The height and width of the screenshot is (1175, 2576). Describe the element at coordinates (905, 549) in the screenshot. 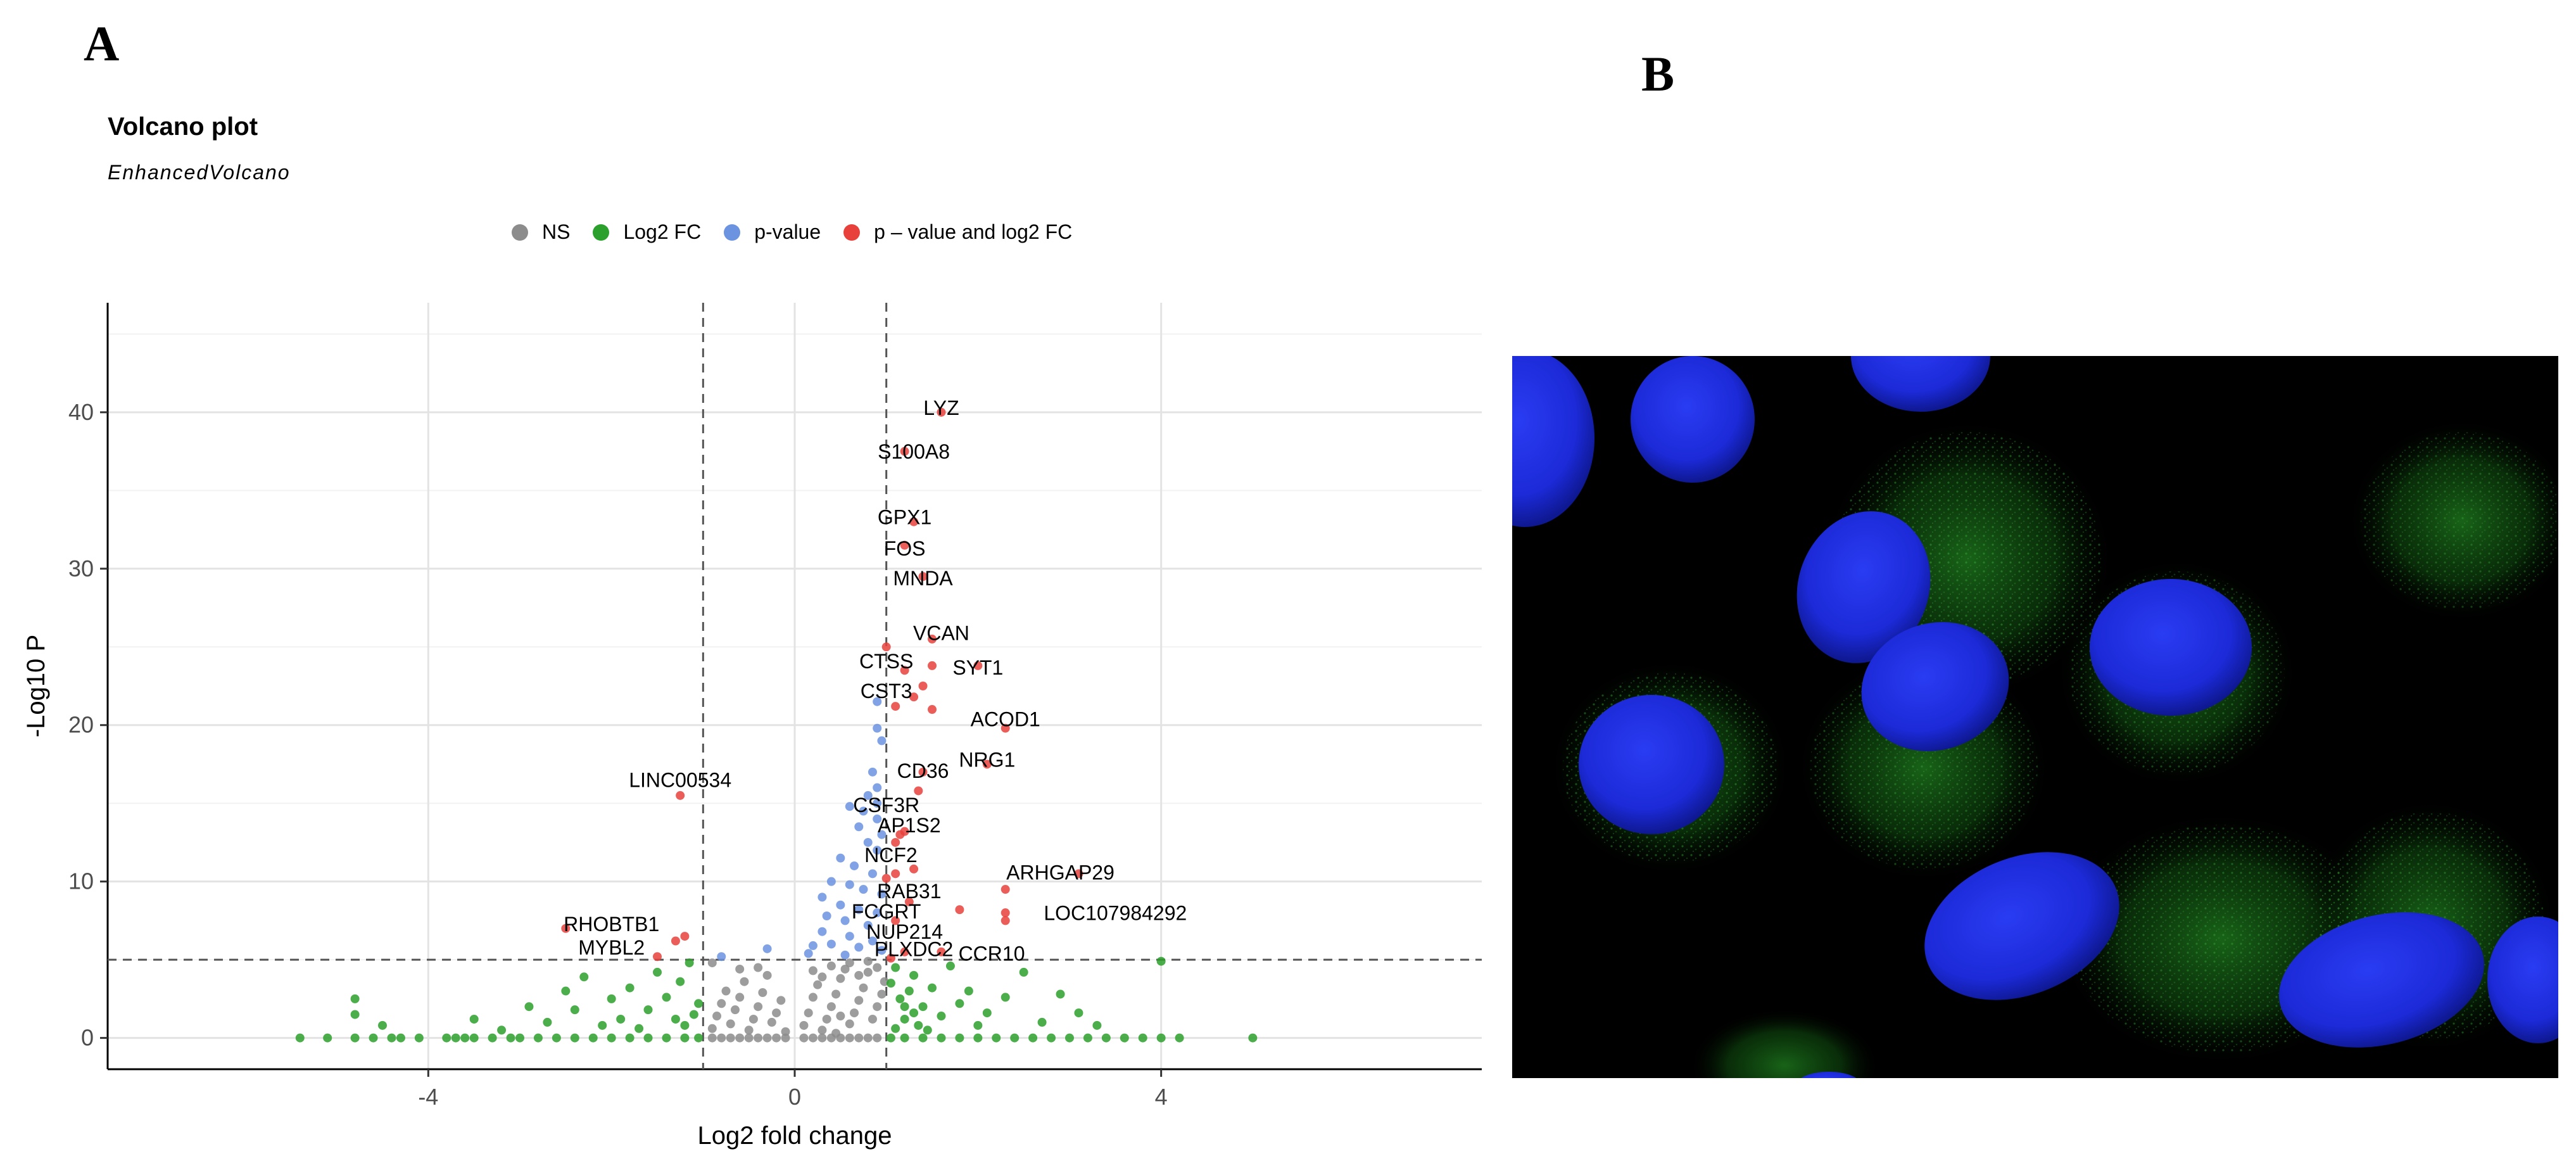

I see `gene-label: FOS` at that location.